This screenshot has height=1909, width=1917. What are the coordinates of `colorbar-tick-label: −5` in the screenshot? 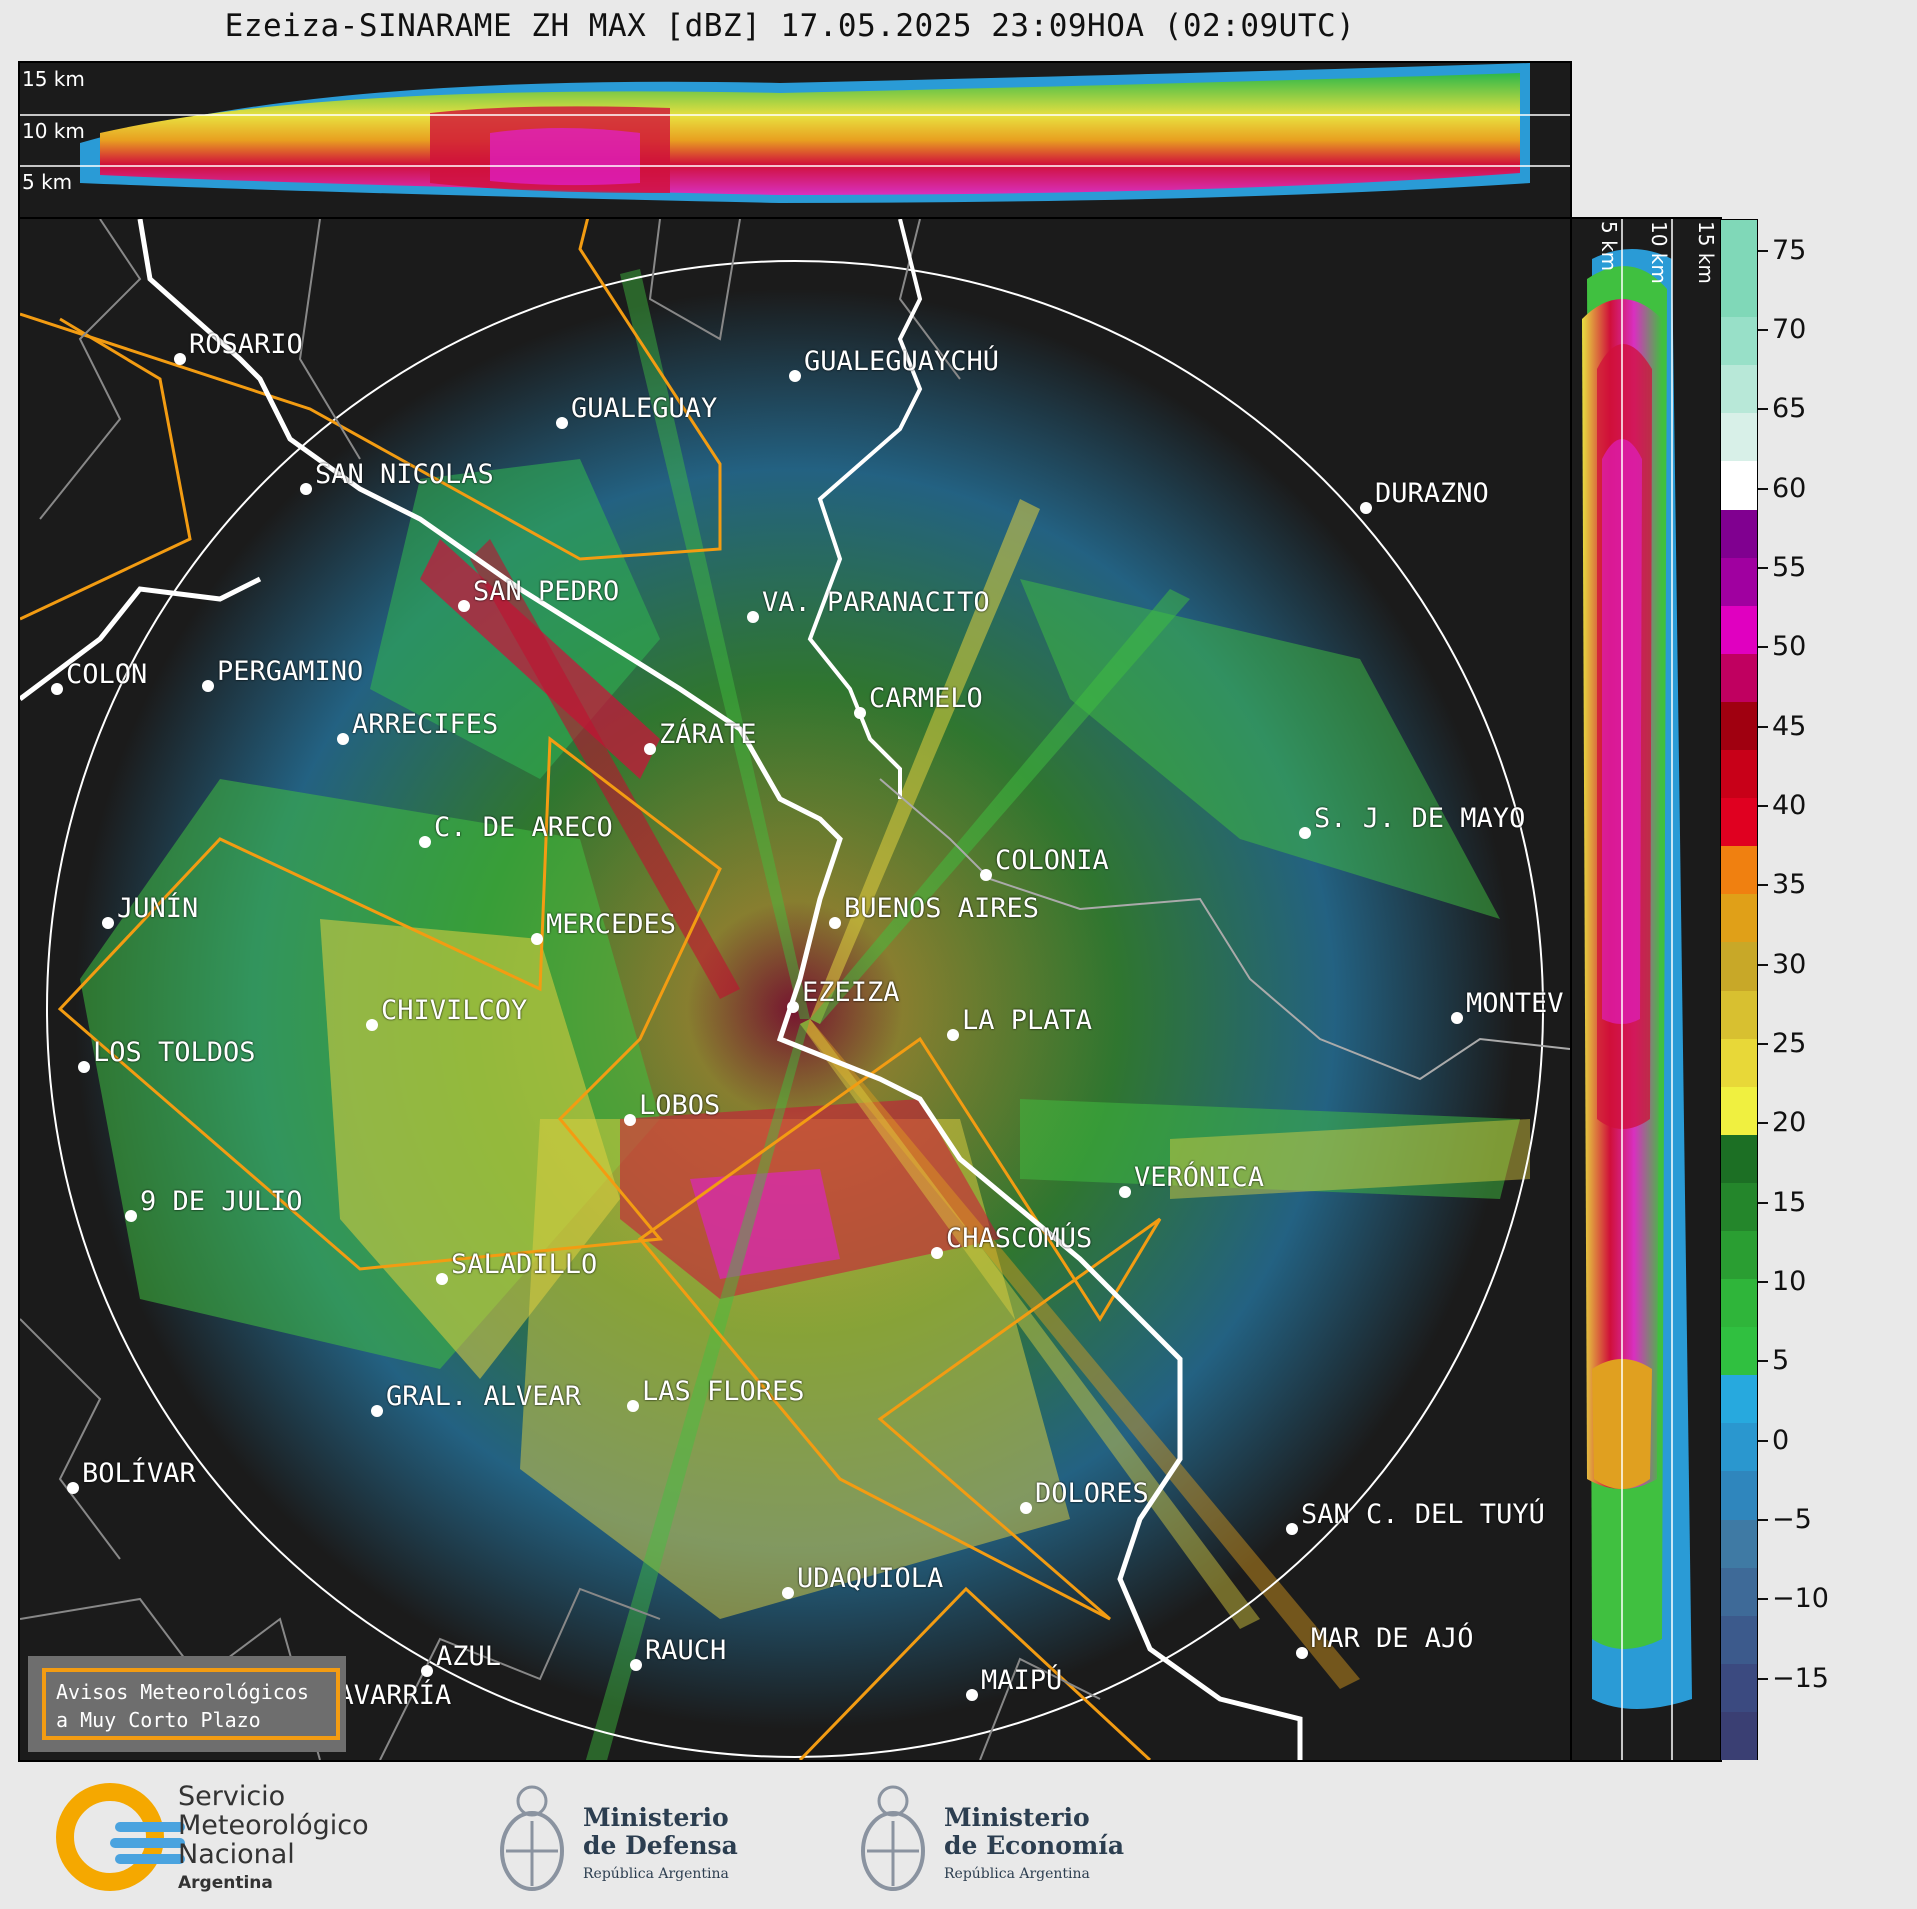 It's located at (1792, 1519).